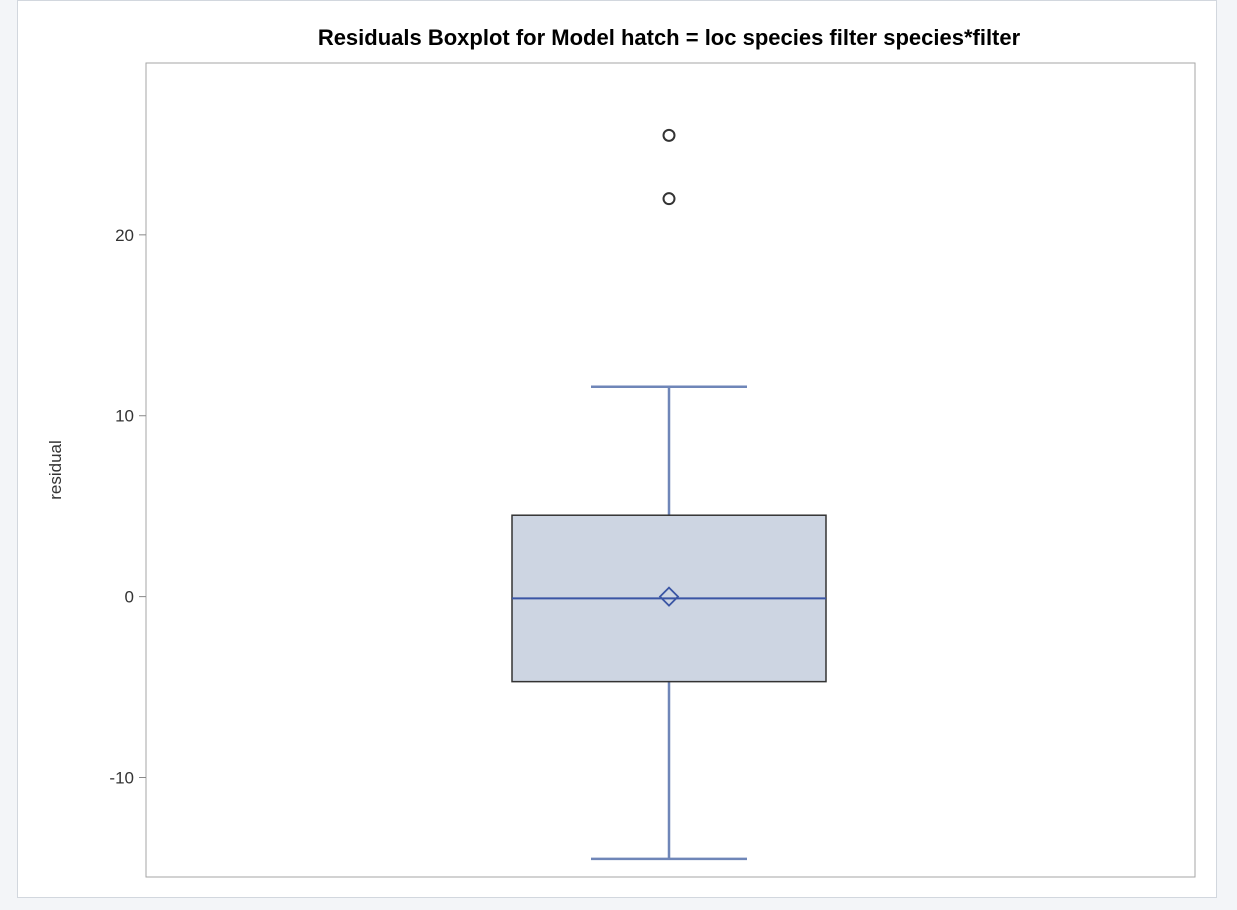 This screenshot has height=910, width=1237. Describe the element at coordinates (669, 596) in the screenshot. I see `mean-marker` at that location.